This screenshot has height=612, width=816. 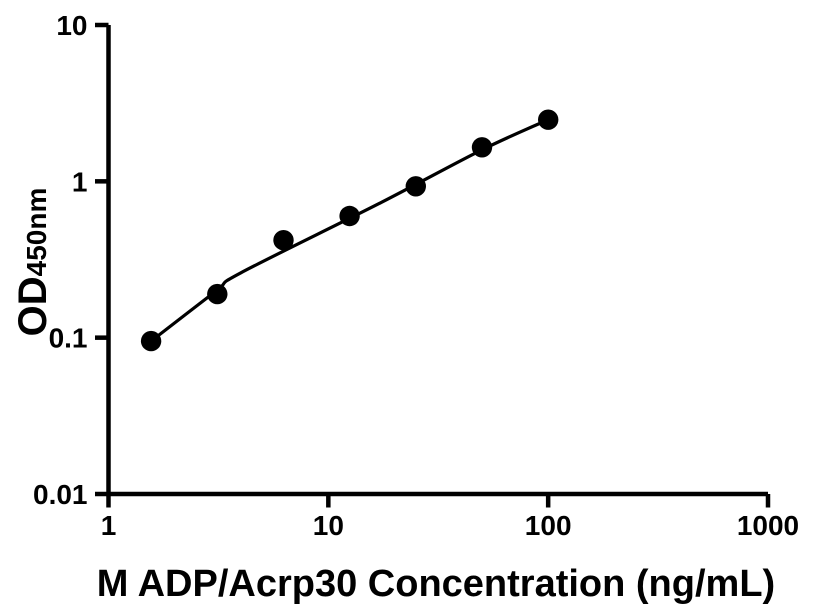 What do you see at coordinates (36, 232) in the screenshot?
I see `y-axis-title-subscript: 450nm` at bounding box center [36, 232].